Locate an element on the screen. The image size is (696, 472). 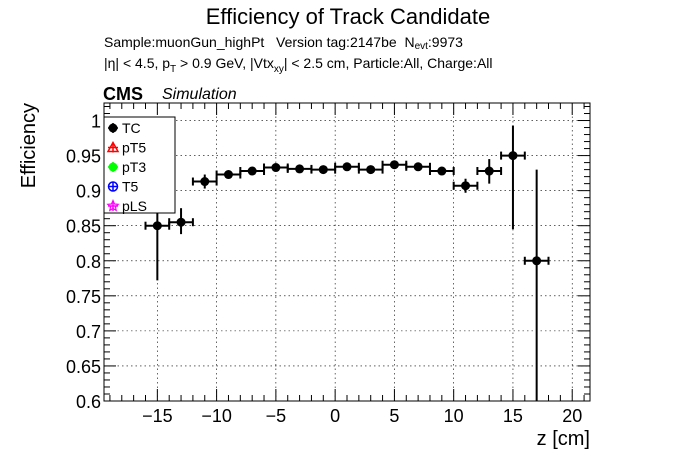
x-tick-label: 10 is located at coordinates (454, 416).